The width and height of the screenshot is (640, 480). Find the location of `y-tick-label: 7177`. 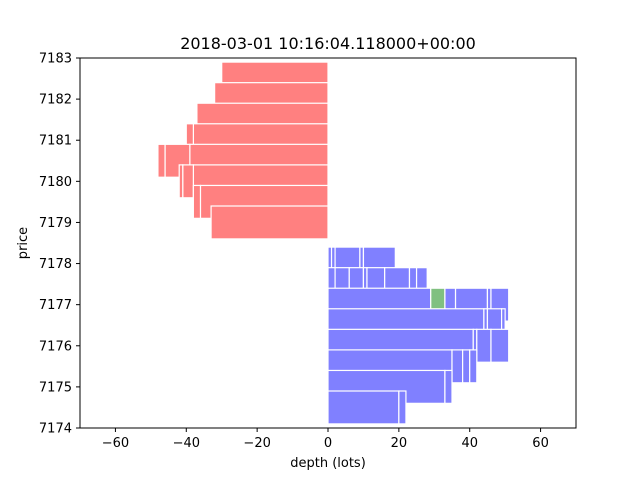

y-tick-label: 7177 is located at coordinates (55, 305).